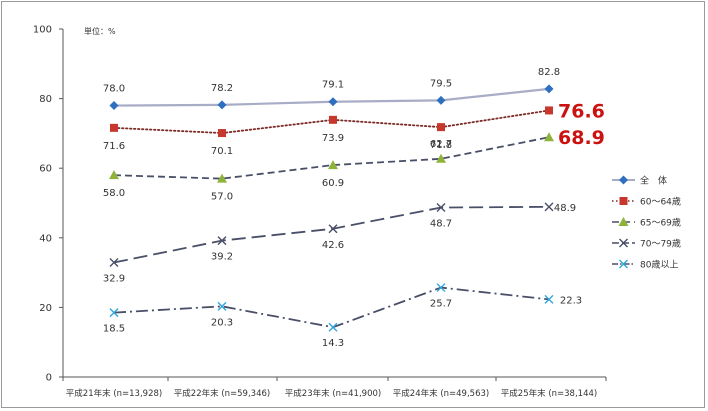  Describe the element at coordinates (45, 308) in the screenshot. I see `y-tick-label: 20` at that location.